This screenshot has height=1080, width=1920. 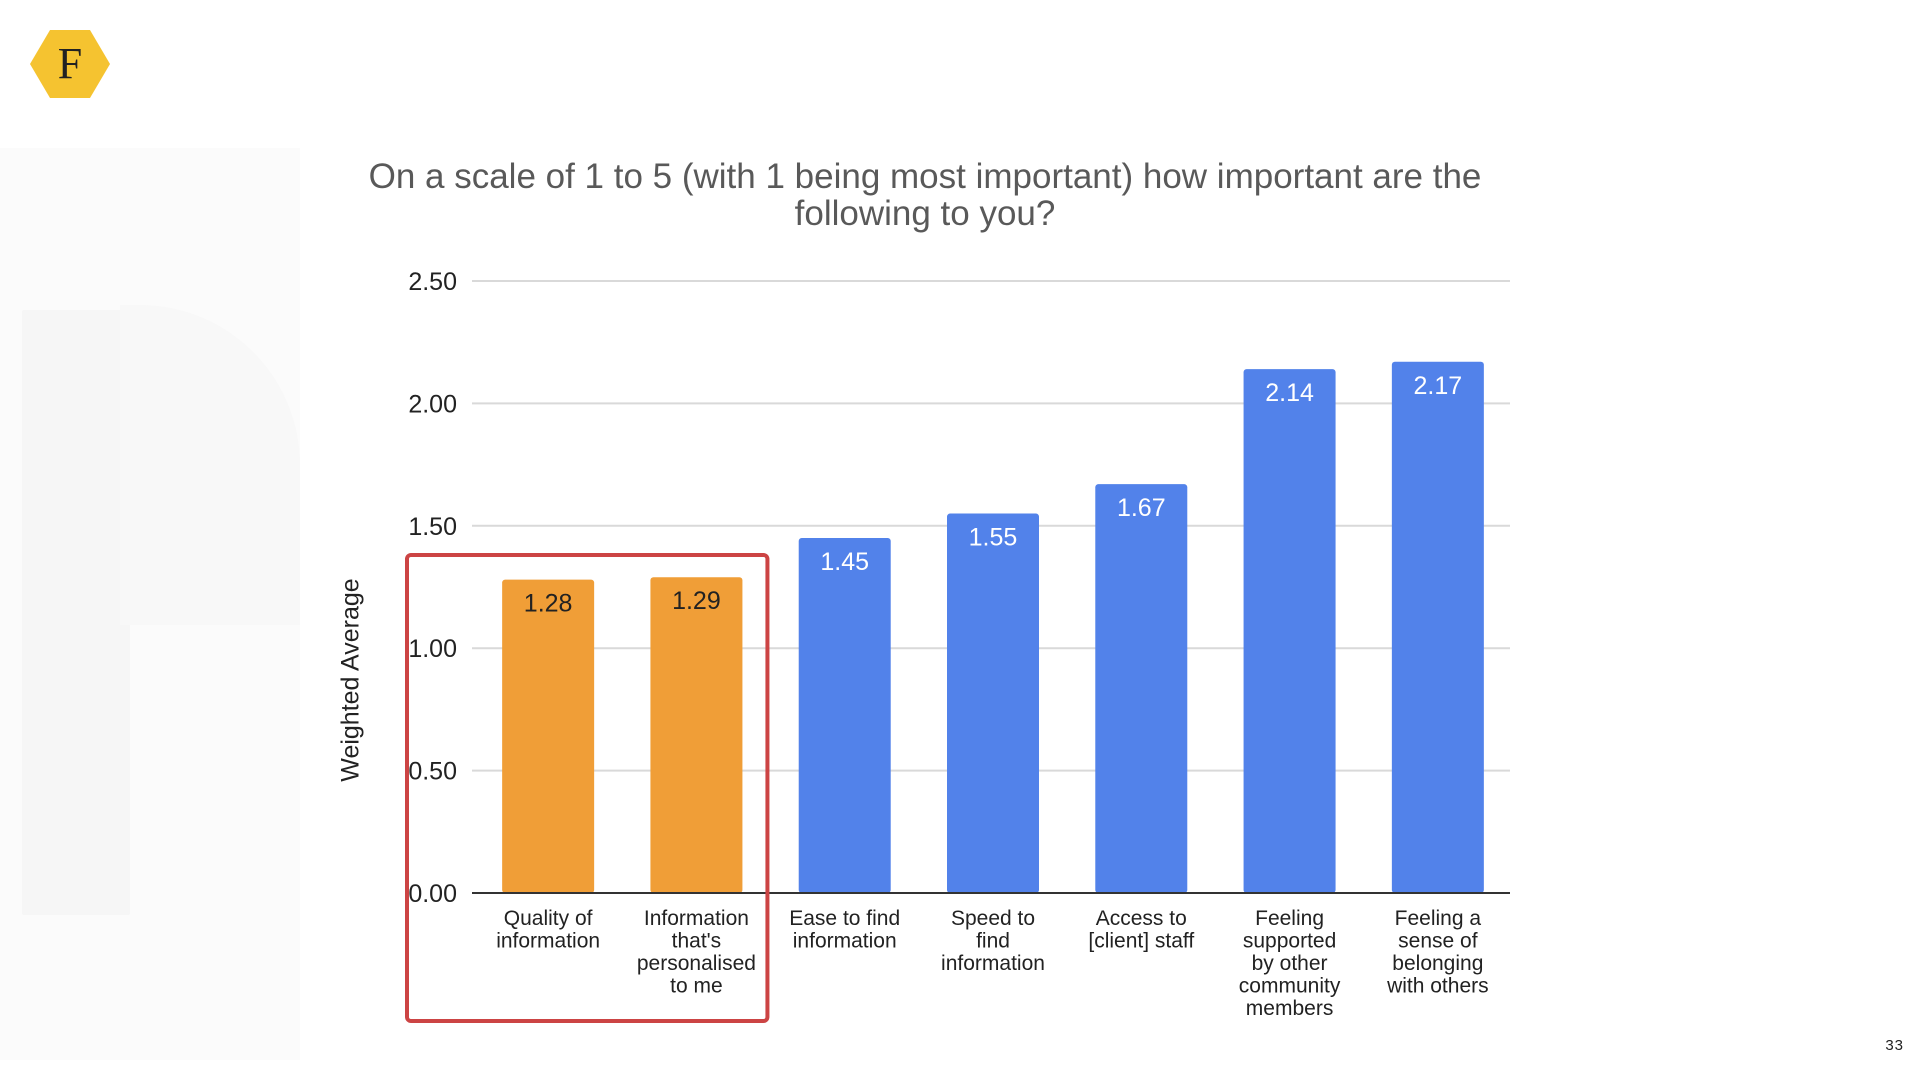 I want to click on x-tick-label: Feeling, so click(x=1289, y=918).